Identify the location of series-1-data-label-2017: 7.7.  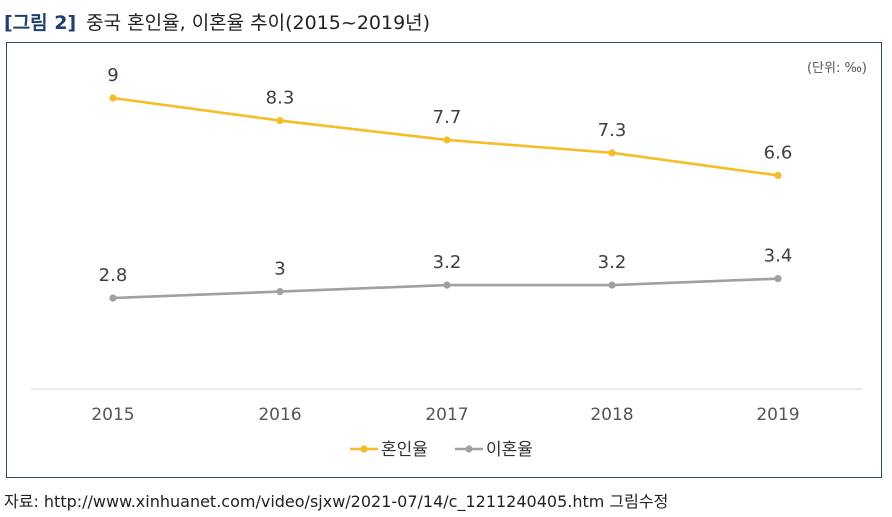
(447, 117).